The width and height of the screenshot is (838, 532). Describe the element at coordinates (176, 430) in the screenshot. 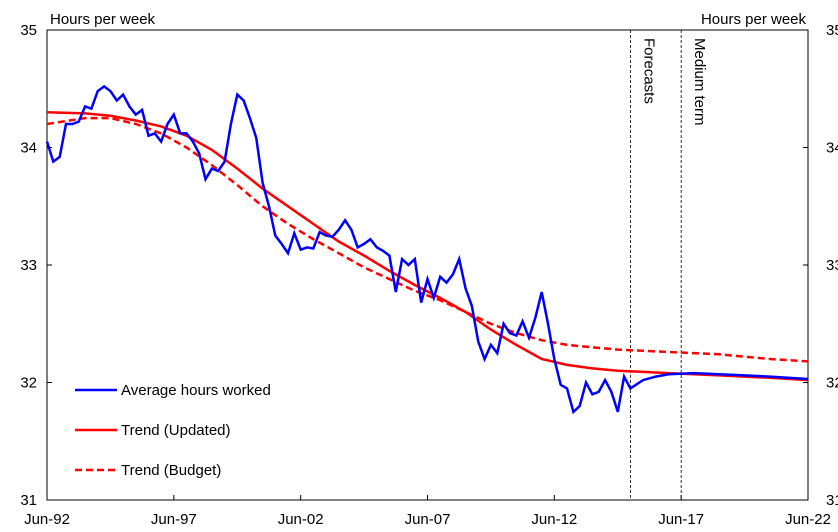

I see `legend-label: Trend (Updated)` at that location.